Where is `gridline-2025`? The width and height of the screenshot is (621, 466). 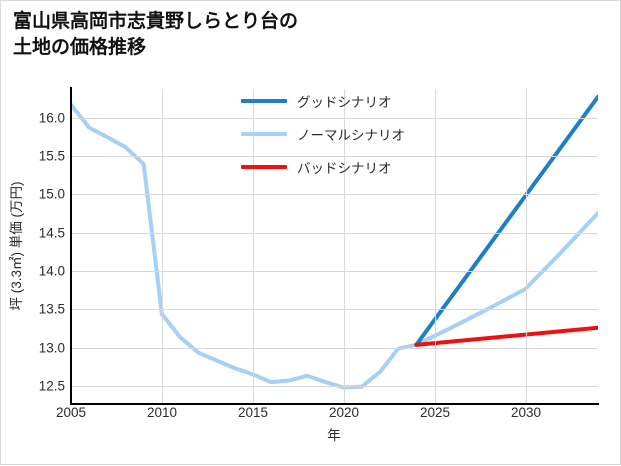
gridline-2025 is located at coordinates (435, 246).